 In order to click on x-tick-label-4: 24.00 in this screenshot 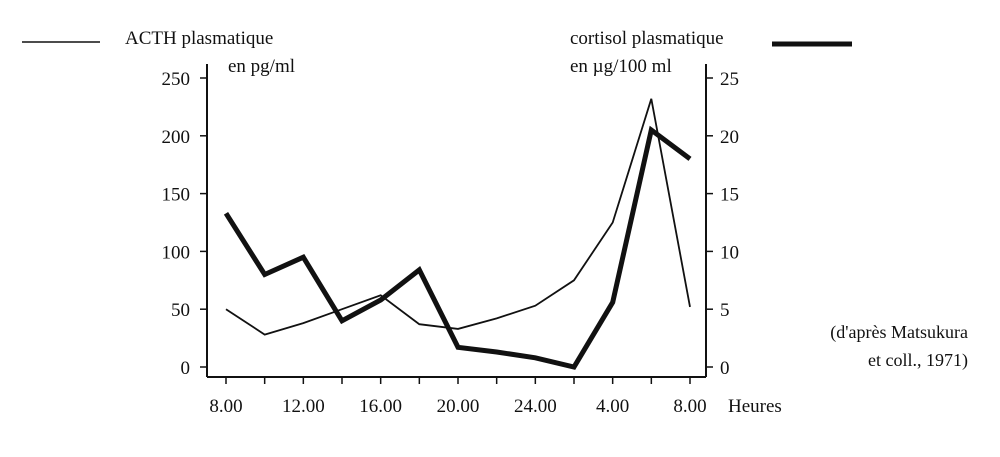, I will do `click(535, 406)`.